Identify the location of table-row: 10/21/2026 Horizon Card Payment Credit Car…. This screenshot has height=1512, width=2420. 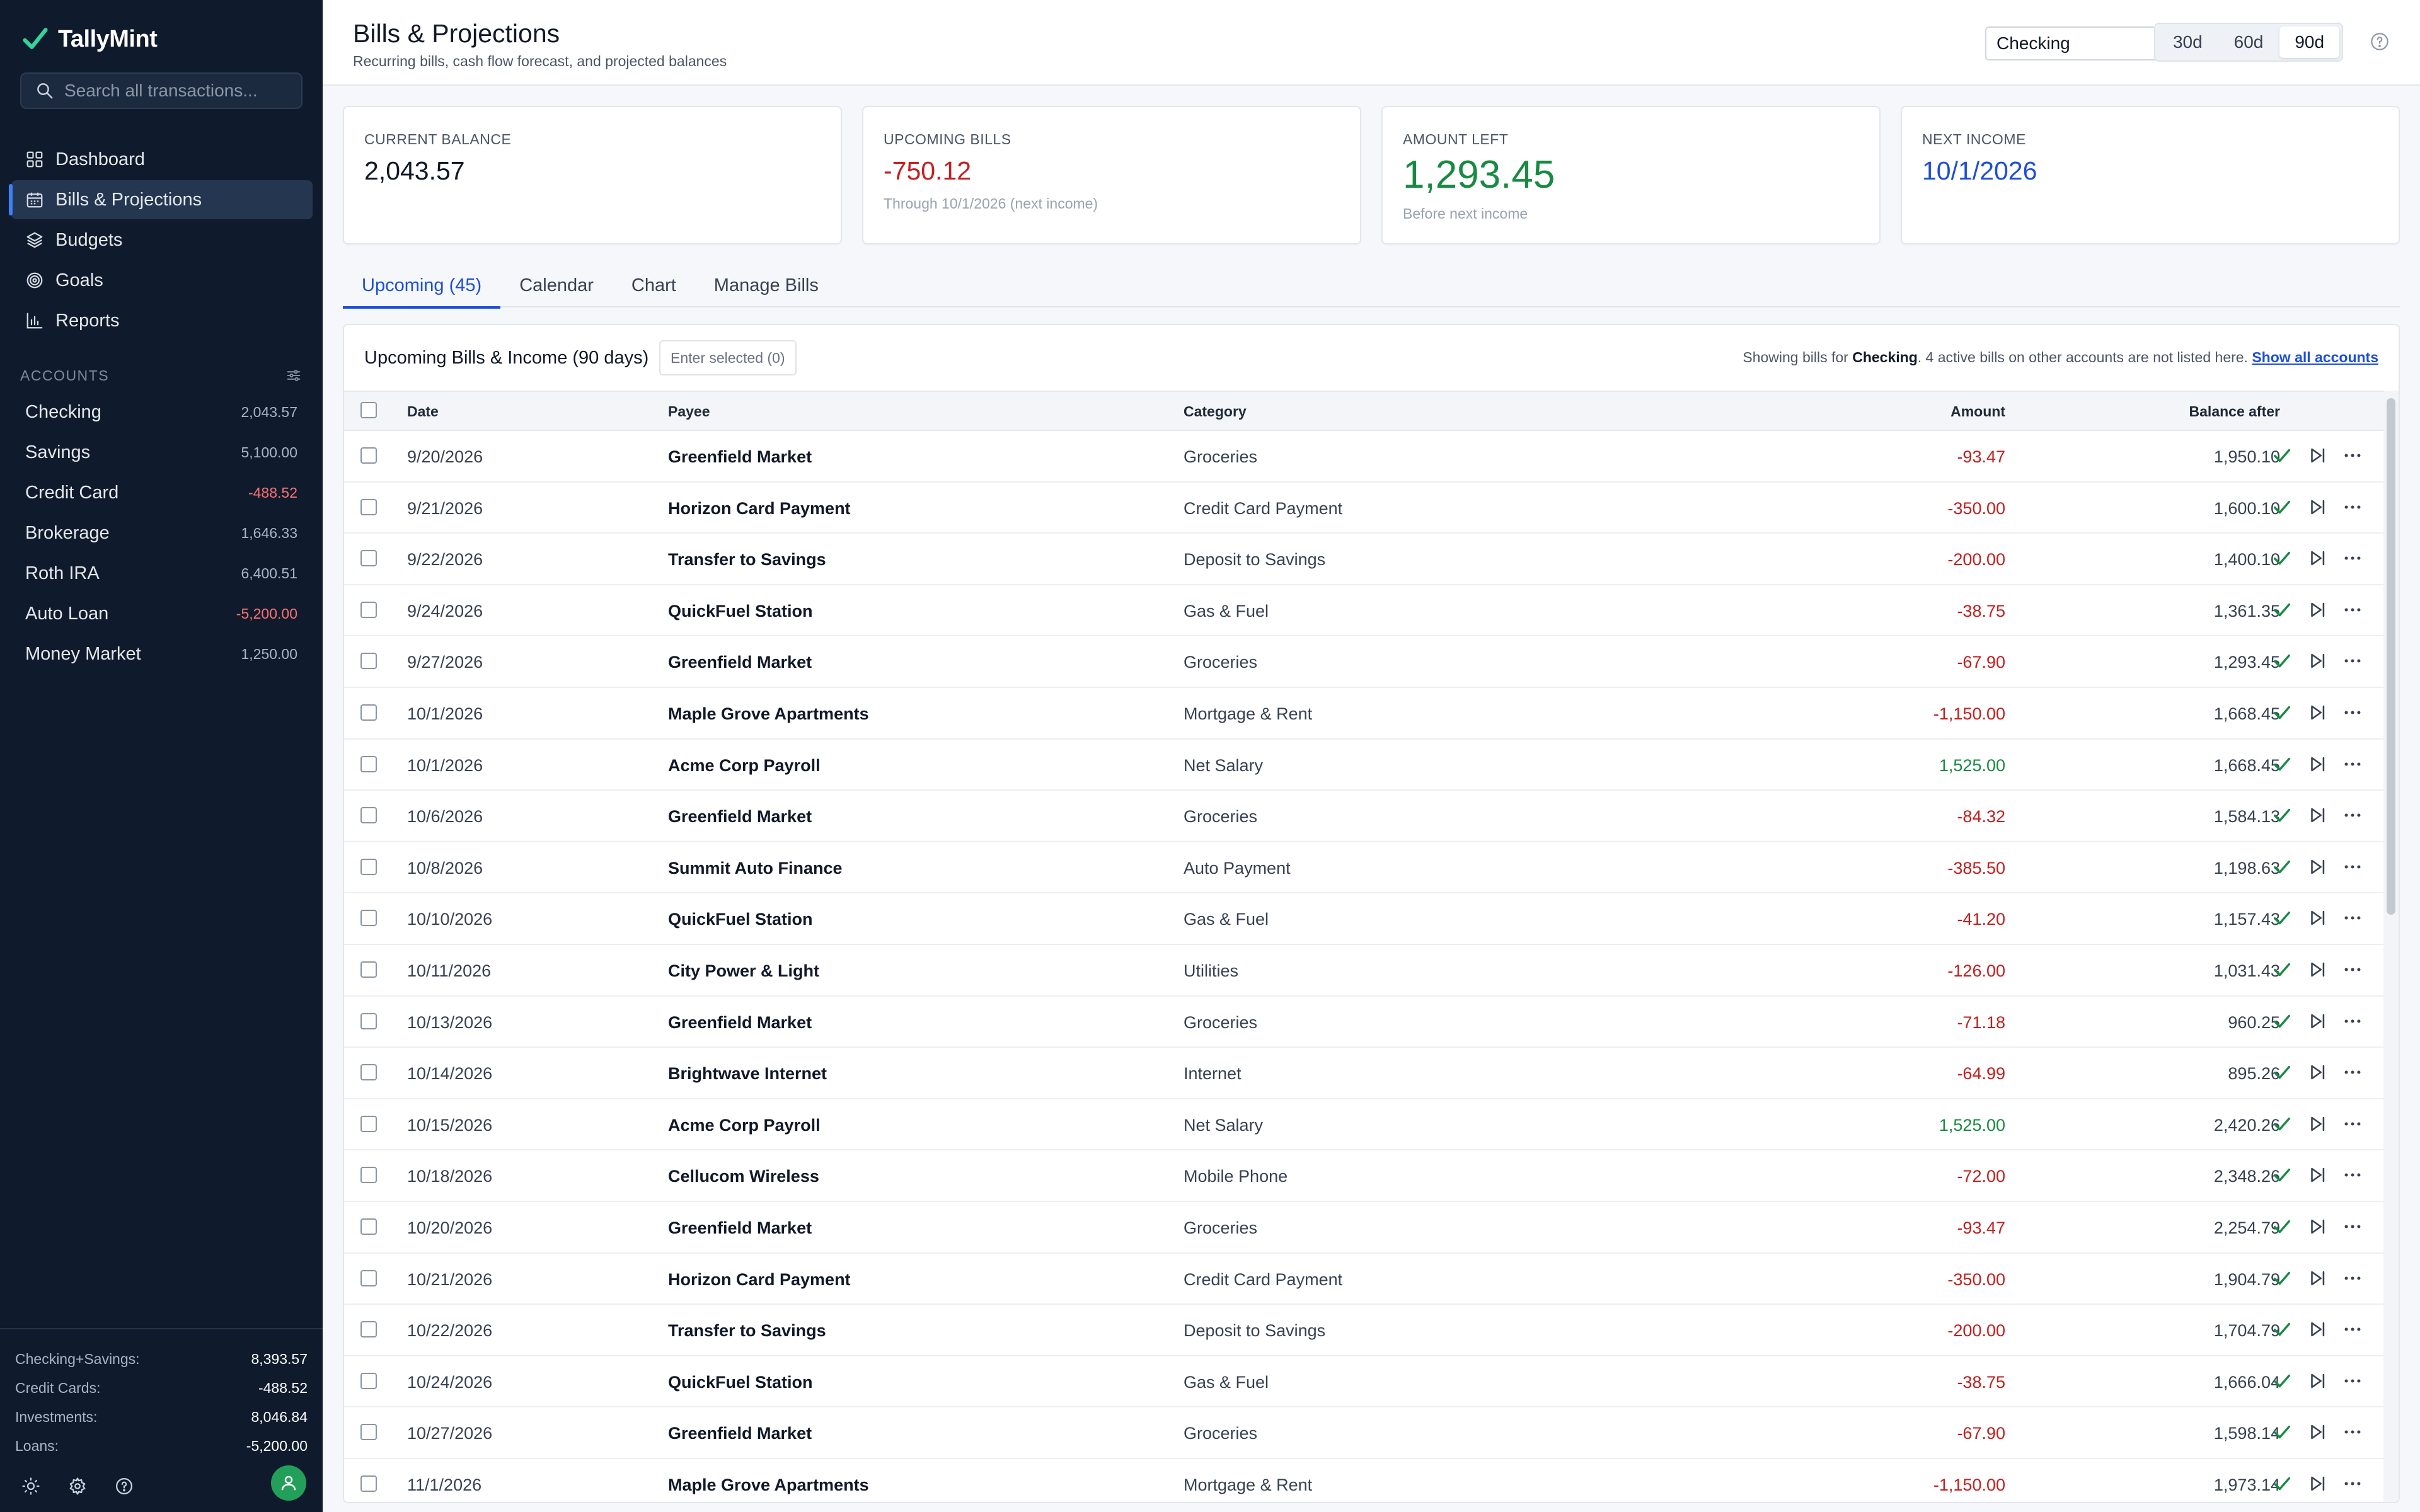
(1365, 1279).